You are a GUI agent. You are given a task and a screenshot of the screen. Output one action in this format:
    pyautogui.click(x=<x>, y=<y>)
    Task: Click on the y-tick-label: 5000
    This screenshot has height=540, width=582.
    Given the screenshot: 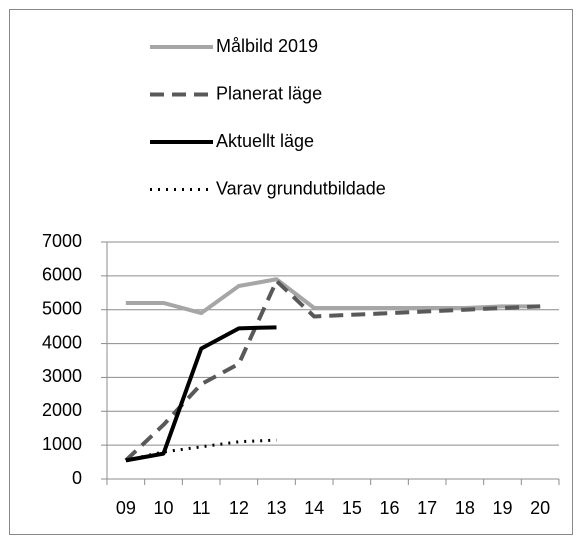 What is the action you would take?
    pyautogui.click(x=62, y=308)
    